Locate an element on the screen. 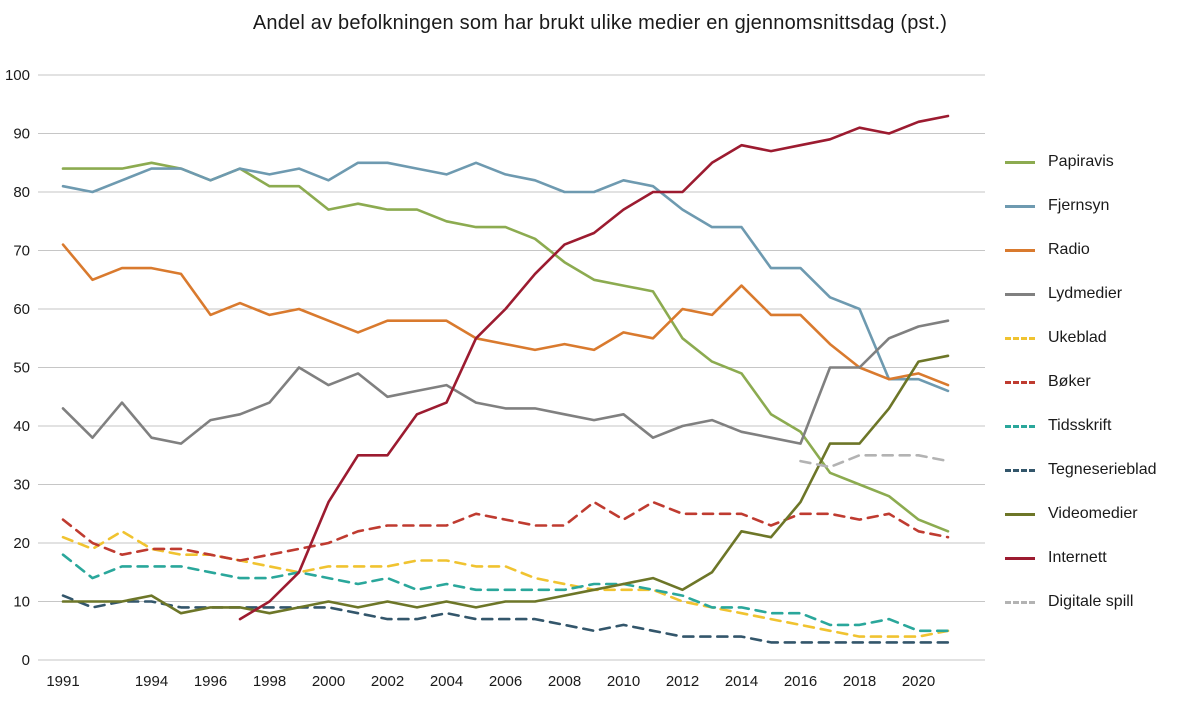 This screenshot has height=707, width=1200. legend-label-tidsskrift: Tidsskrift is located at coordinates (1080, 425).